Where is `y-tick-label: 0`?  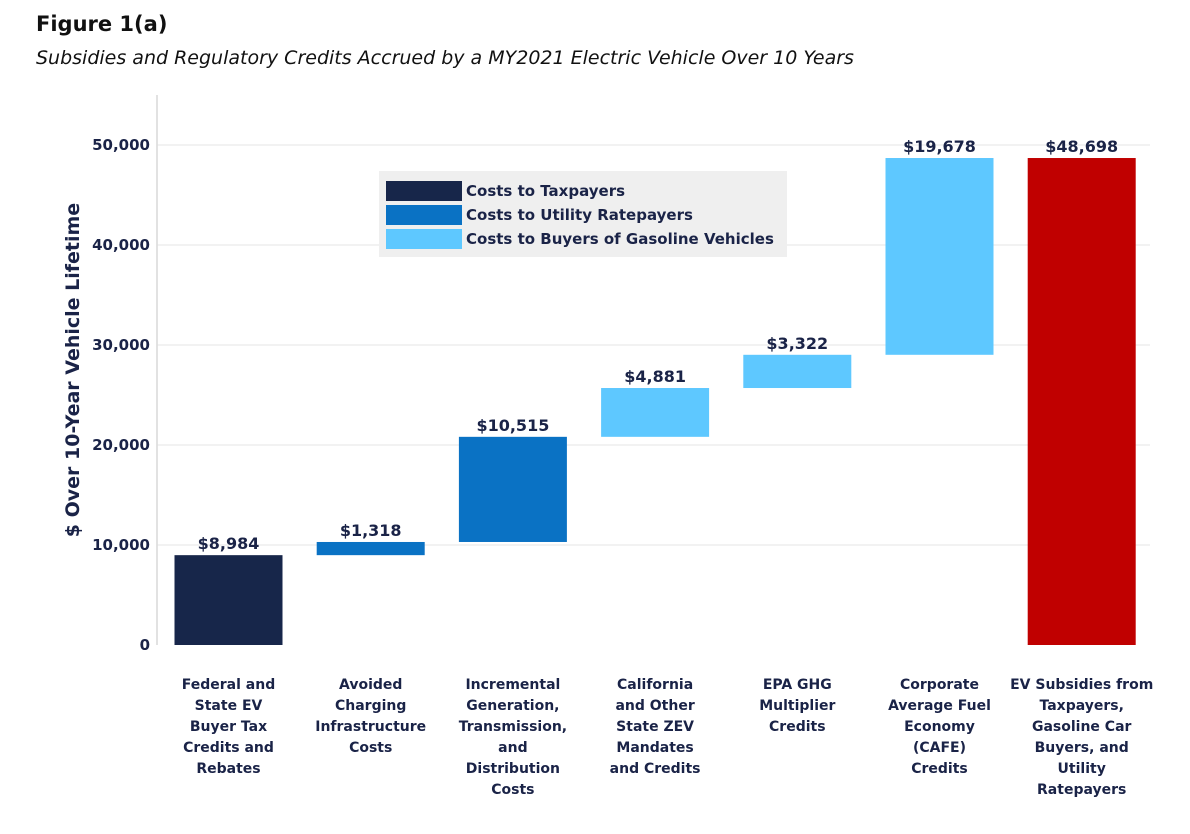
y-tick-label: 0 is located at coordinates (145, 645).